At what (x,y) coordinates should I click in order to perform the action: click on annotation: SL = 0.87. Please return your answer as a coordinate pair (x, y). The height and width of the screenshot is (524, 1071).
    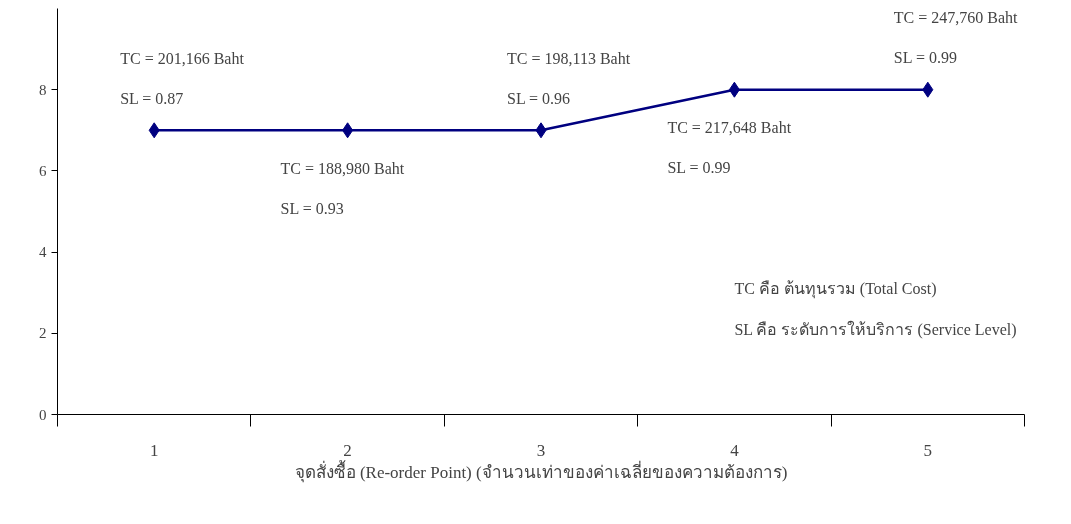
    Looking at the image, I should click on (152, 98).